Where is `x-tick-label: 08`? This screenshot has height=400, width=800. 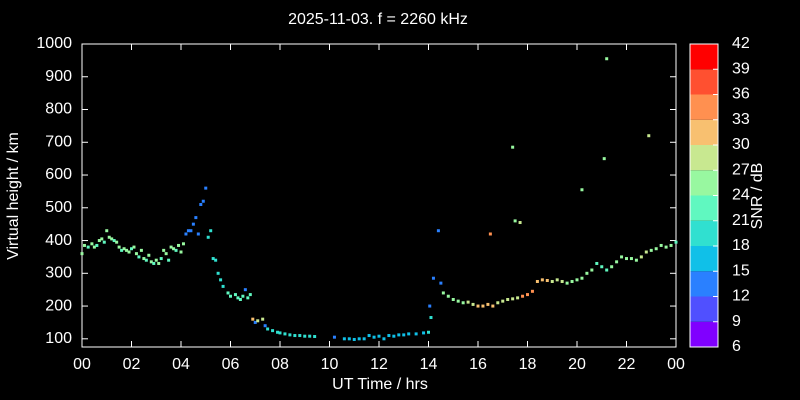 x-tick-label: 08 is located at coordinates (280, 364).